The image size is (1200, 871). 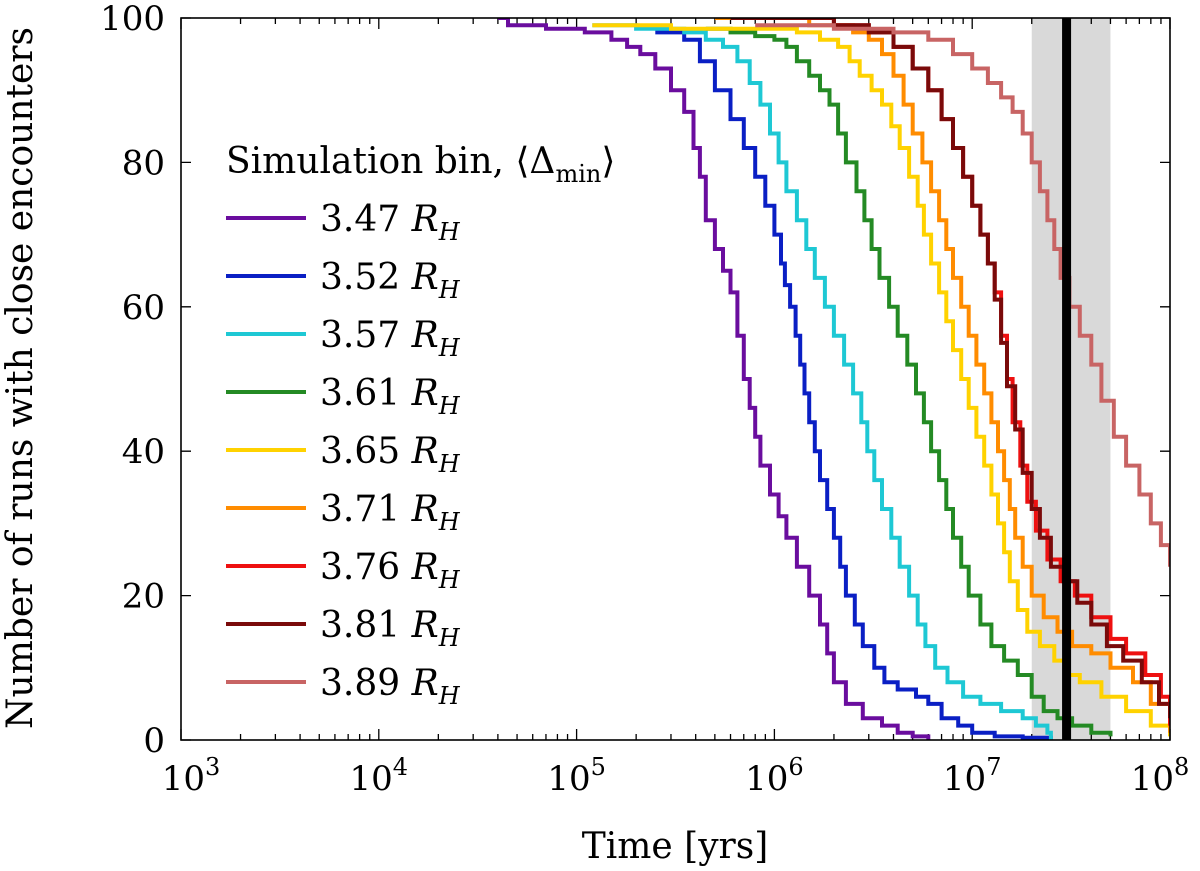 I want to click on legend-label-3-57: 3.57 RH, so click(x=390, y=338).